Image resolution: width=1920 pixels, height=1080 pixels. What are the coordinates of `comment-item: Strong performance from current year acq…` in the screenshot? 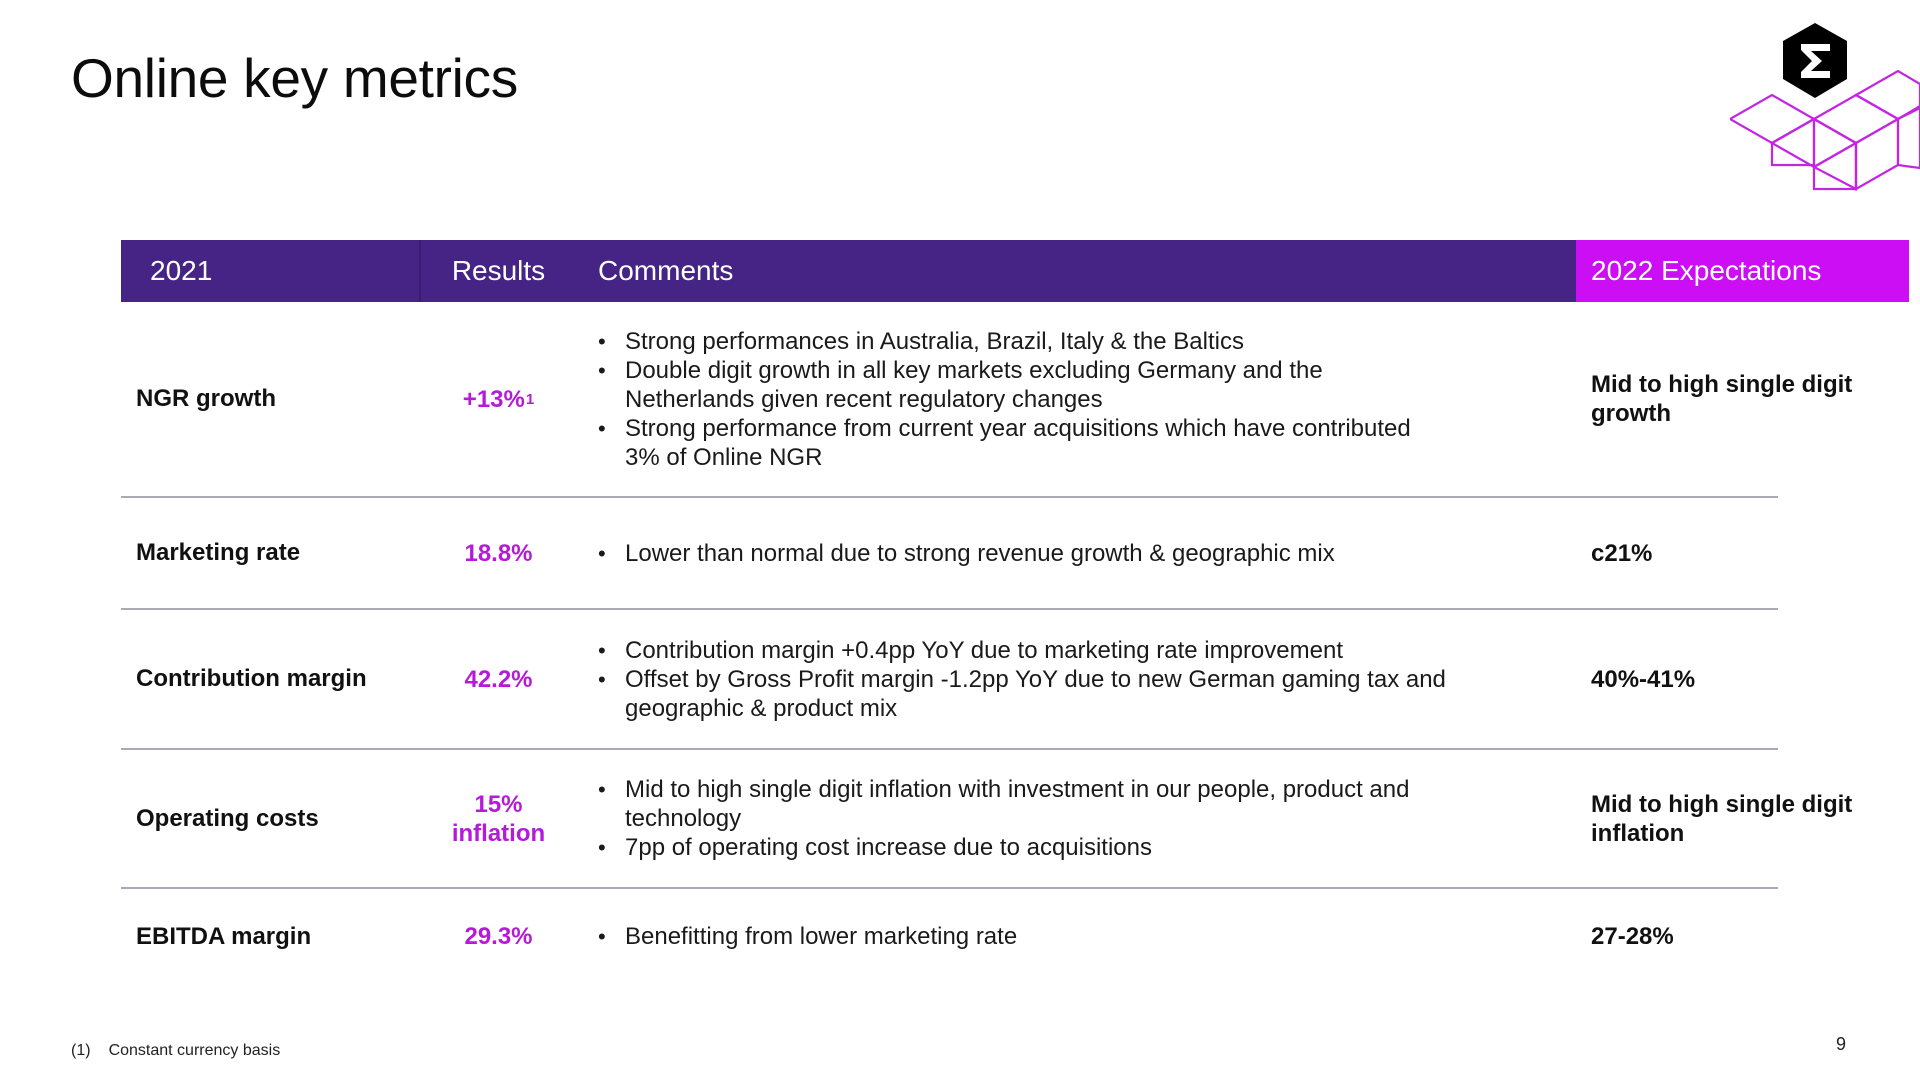 It's located at (1023, 443).